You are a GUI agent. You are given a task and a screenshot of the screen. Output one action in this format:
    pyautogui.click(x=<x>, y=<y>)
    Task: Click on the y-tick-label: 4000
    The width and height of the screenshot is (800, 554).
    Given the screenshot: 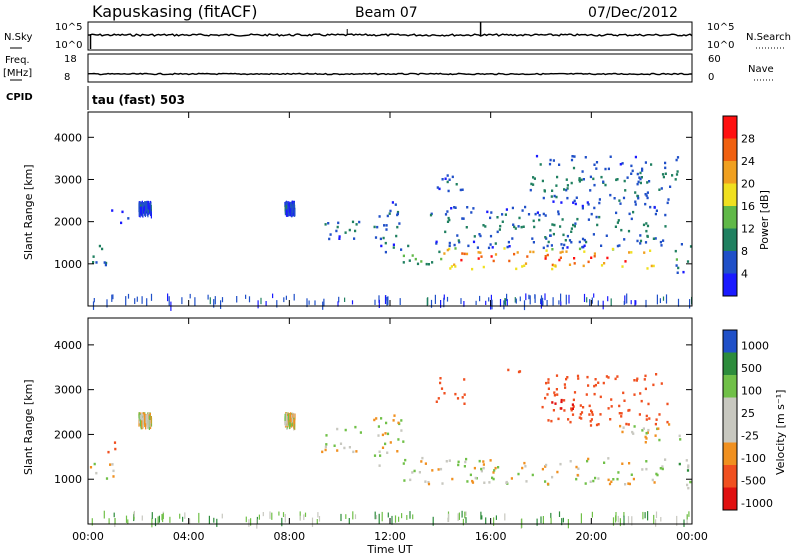 What is the action you would take?
    pyautogui.click(x=68, y=345)
    